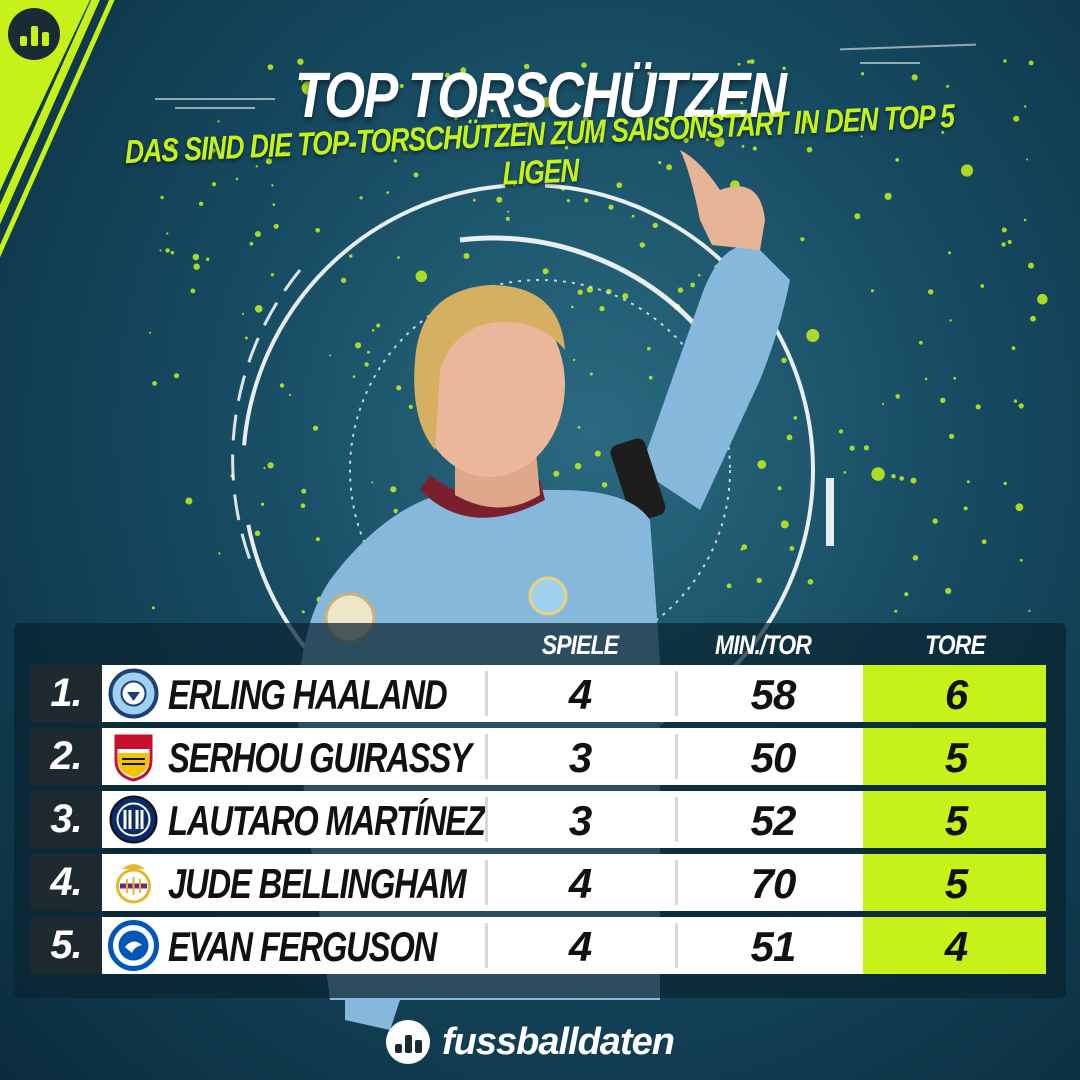 Image resolution: width=1080 pixels, height=1080 pixels. I want to click on tore-value: 5, so click(956, 883).